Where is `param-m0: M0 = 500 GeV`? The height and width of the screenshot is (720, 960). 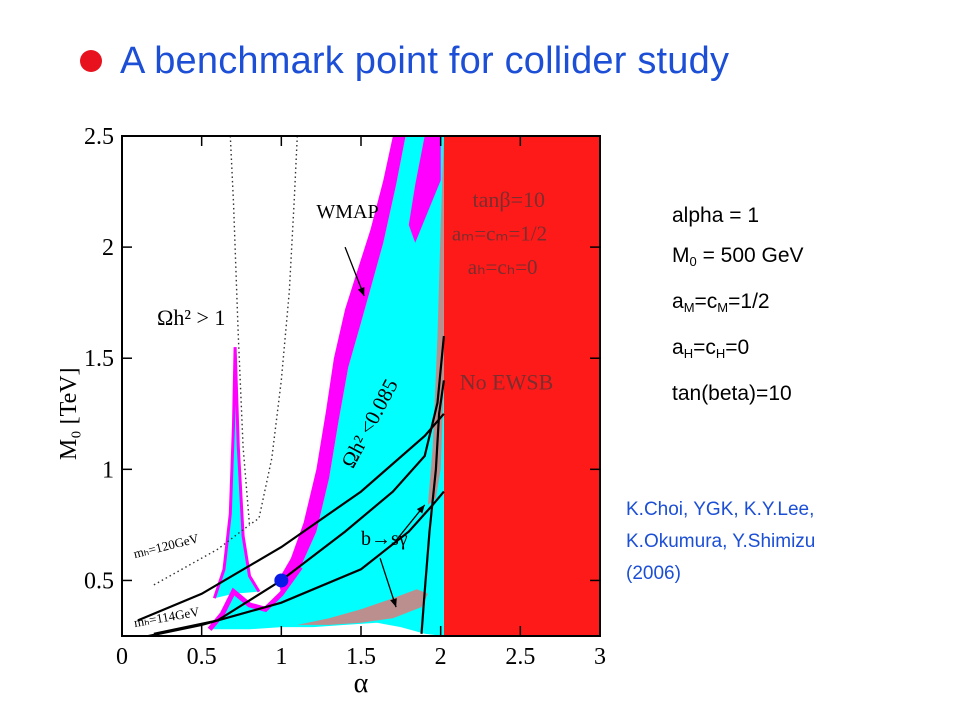
param-m0: M0 = 500 GeV is located at coordinates (738, 256).